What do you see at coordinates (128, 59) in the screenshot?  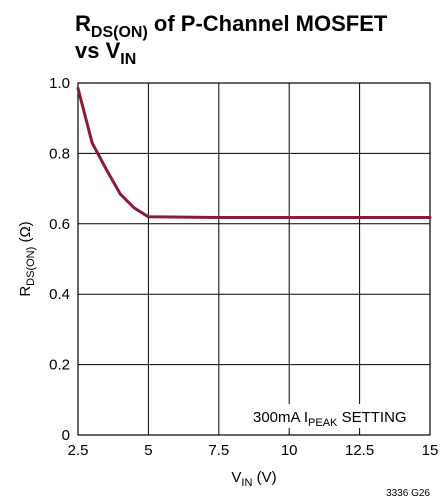 I see `title-vin-subscript: IN` at bounding box center [128, 59].